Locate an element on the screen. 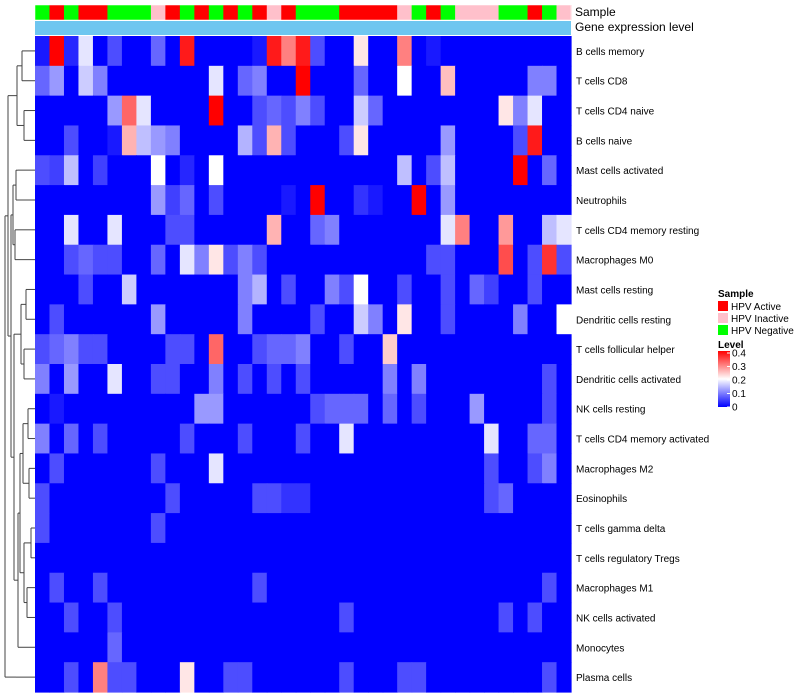  sample-annotation-label: Sample is located at coordinates (595, 12).